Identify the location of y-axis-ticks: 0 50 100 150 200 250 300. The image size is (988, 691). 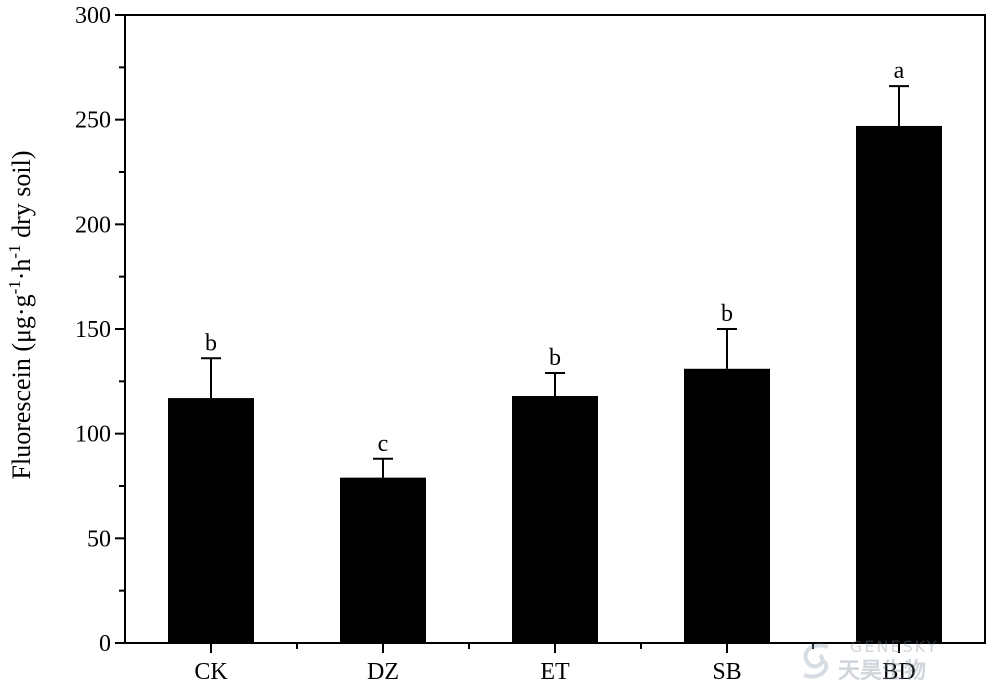
(100, 330).